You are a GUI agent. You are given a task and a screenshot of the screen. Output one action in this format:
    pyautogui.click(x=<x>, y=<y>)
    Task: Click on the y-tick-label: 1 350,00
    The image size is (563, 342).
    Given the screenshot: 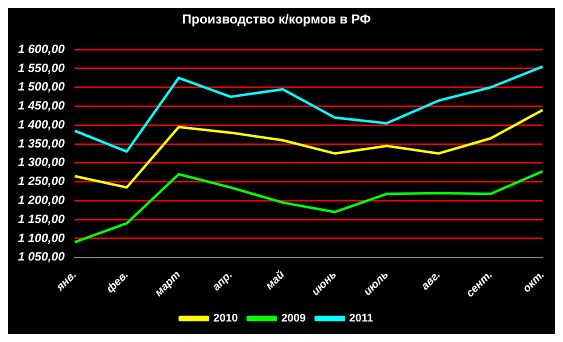 What is the action you would take?
    pyautogui.click(x=42, y=143)
    